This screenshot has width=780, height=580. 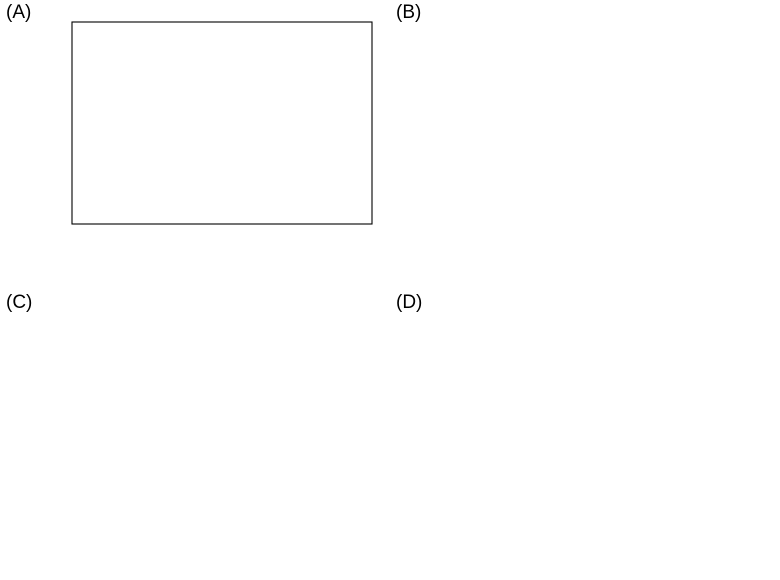 I want to click on plot-frame, so click(x=222, y=123).